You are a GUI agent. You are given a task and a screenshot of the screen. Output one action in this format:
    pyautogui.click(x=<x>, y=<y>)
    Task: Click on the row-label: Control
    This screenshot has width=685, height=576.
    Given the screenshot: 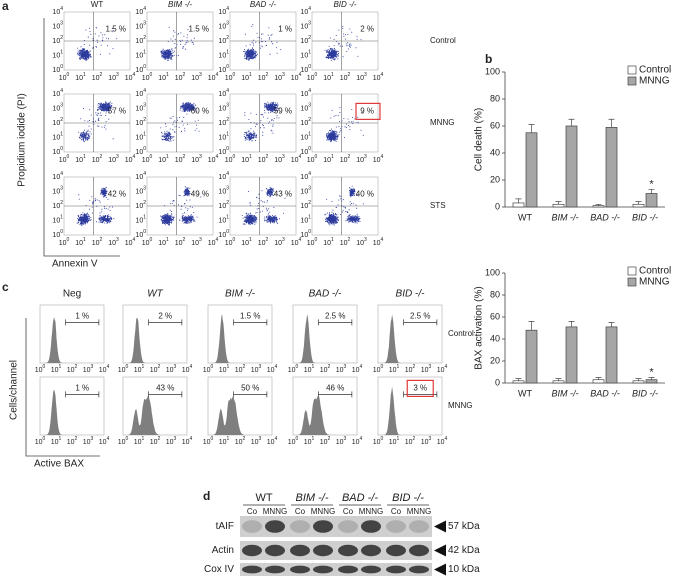 What is the action you would take?
    pyautogui.click(x=443, y=40)
    